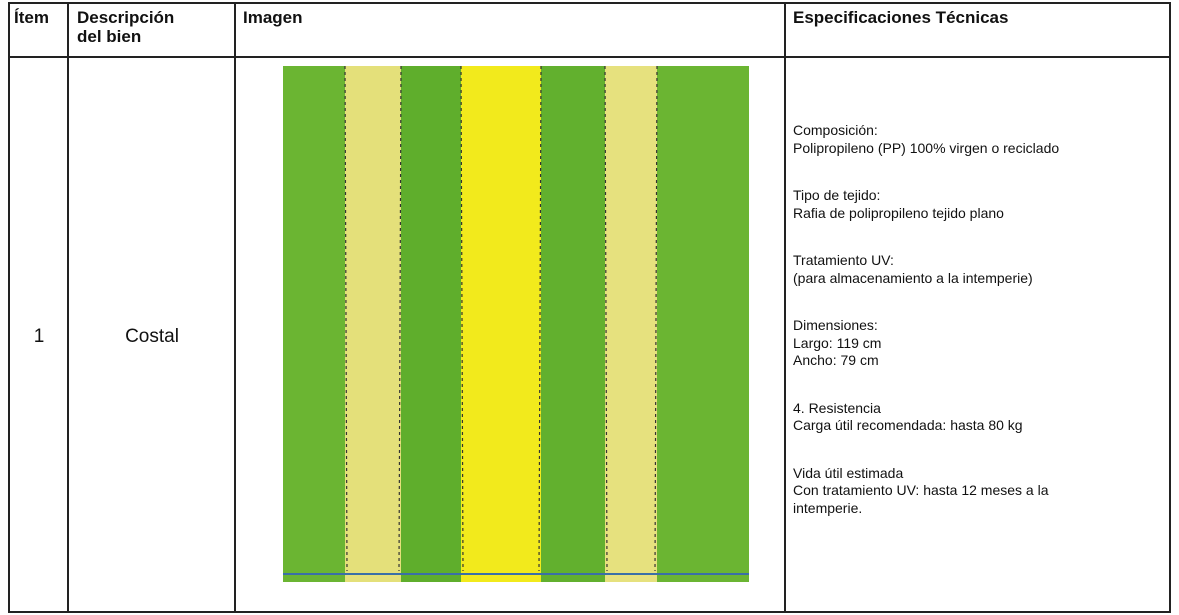 This screenshot has height=615, width=1179. Describe the element at coordinates (835, 130) in the screenshot. I see `spec-line: Composición:` at that location.